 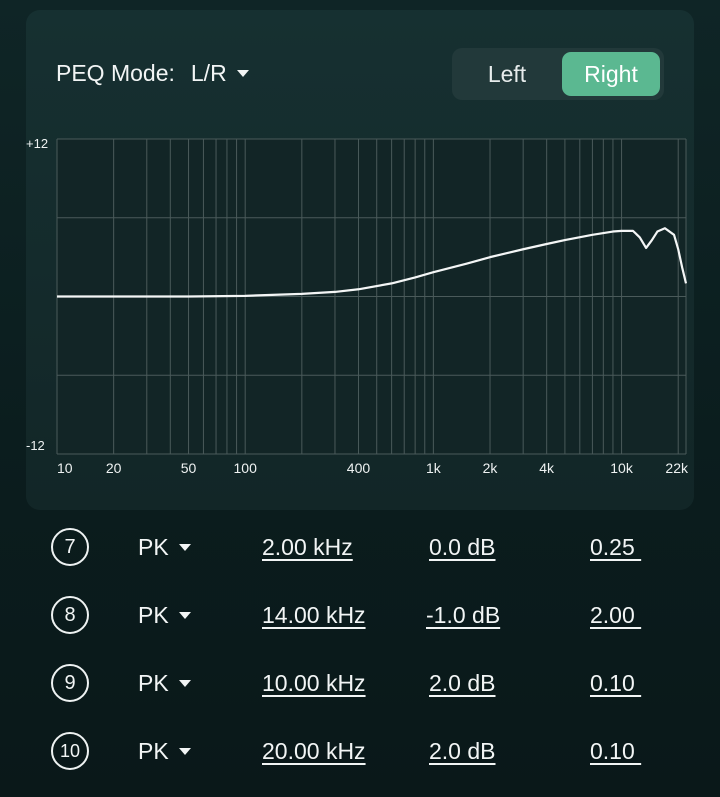 I want to click on response-curve, so click(x=372, y=262).